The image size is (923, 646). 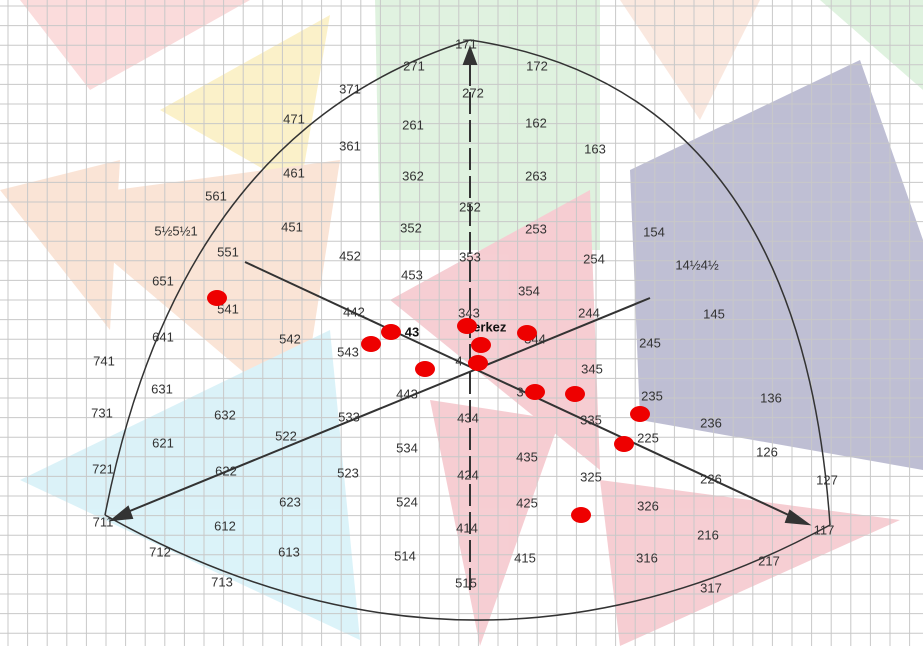 What do you see at coordinates (519, 391) in the screenshot?
I see `cell-label: 3` at bounding box center [519, 391].